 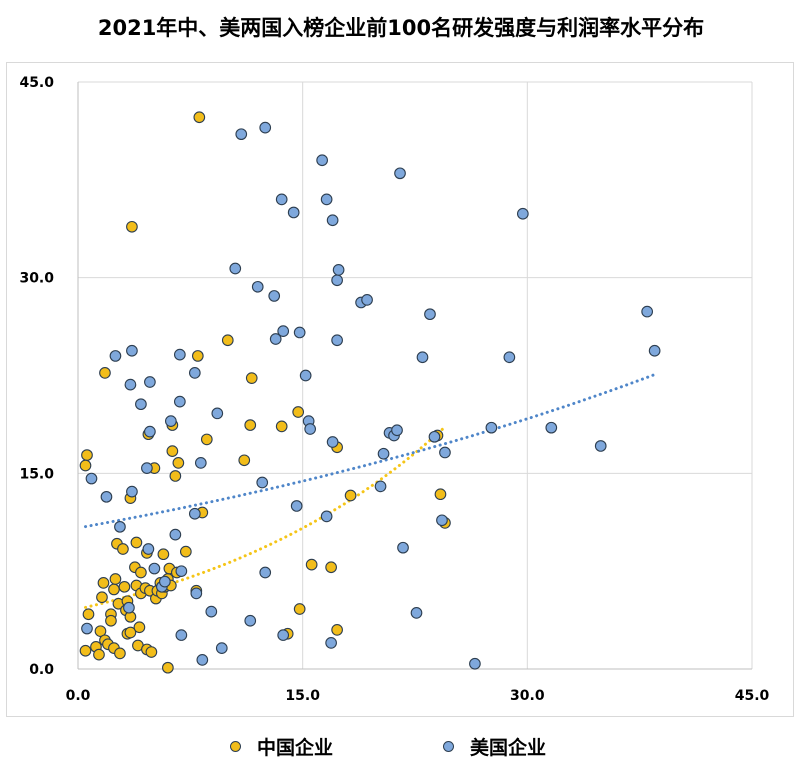 I want to click on legend-label-usa: 美国企业, so click(x=508, y=748).